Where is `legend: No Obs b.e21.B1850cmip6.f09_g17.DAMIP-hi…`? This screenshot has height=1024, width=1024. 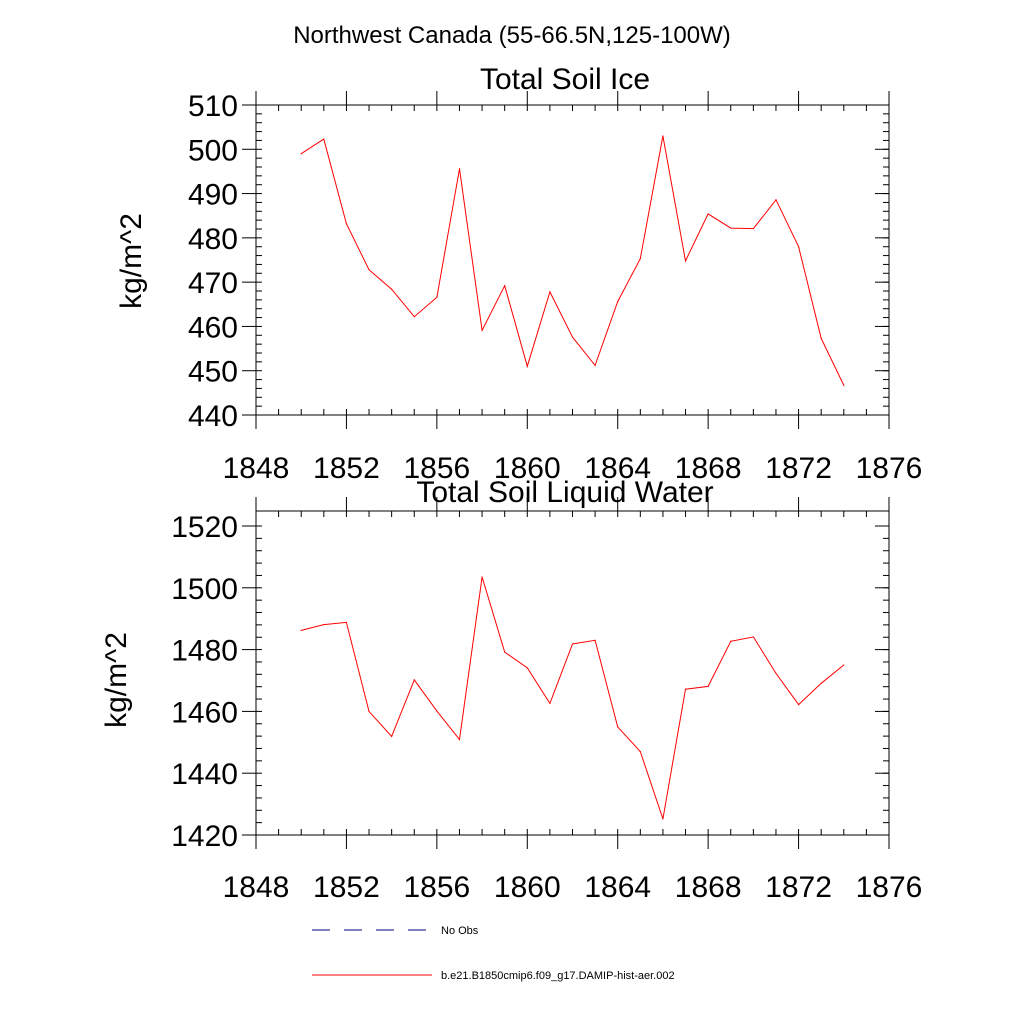
legend: No Obs b.e21.B1850cmip6.f09_g17.DAMIP-hi… is located at coordinates (493, 953).